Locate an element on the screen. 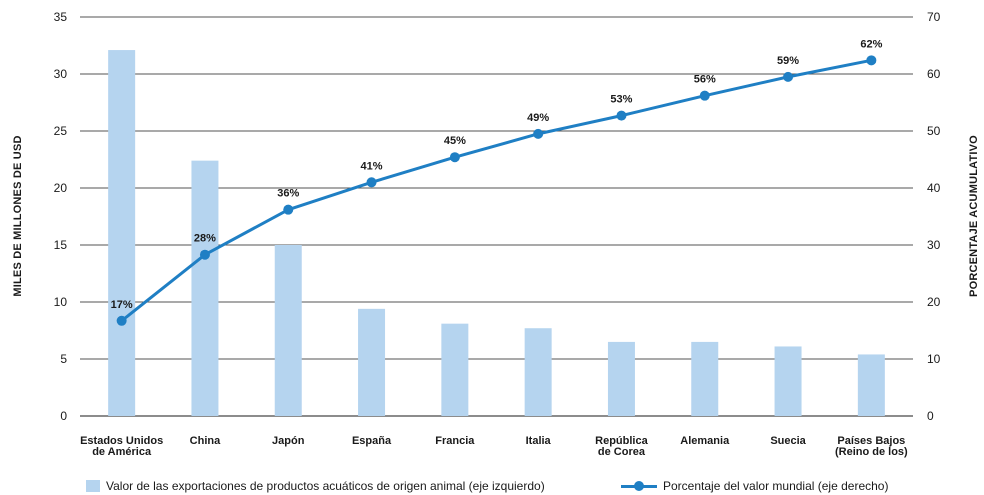 This screenshot has height=495, width=984. right-axis-title: PORCENTAJE ACUMULATIVO is located at coordinates (974, 216).